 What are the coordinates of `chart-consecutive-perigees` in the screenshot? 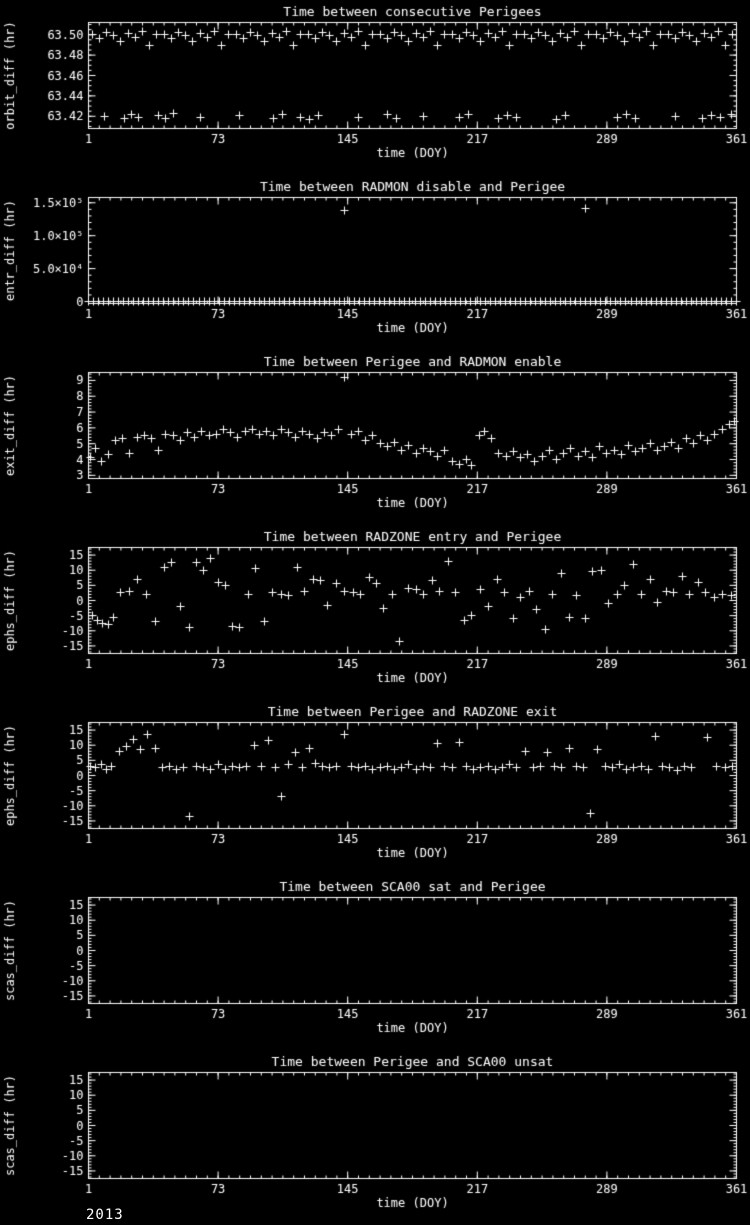 It's located at (375, 87).